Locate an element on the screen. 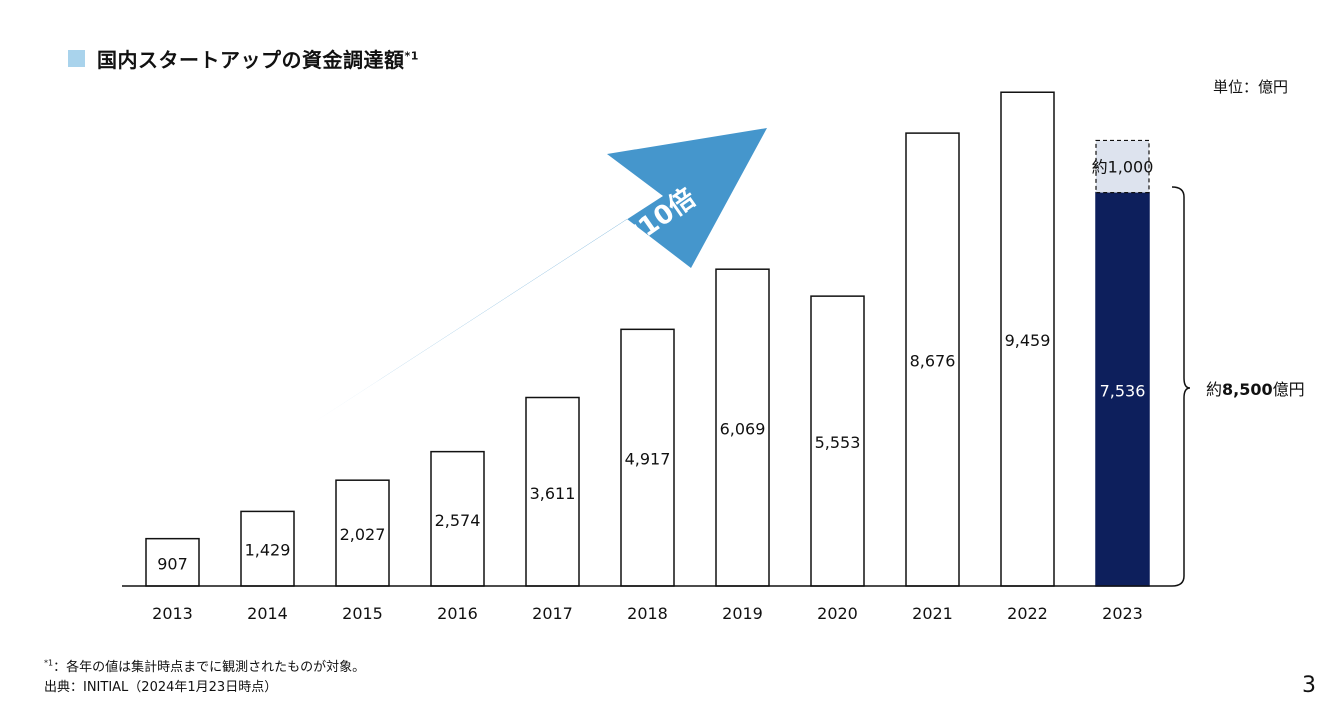 The width and height of the screenshot is (1338, 720). data-label-2014: 1,429 is located at coordinates (268, 550).